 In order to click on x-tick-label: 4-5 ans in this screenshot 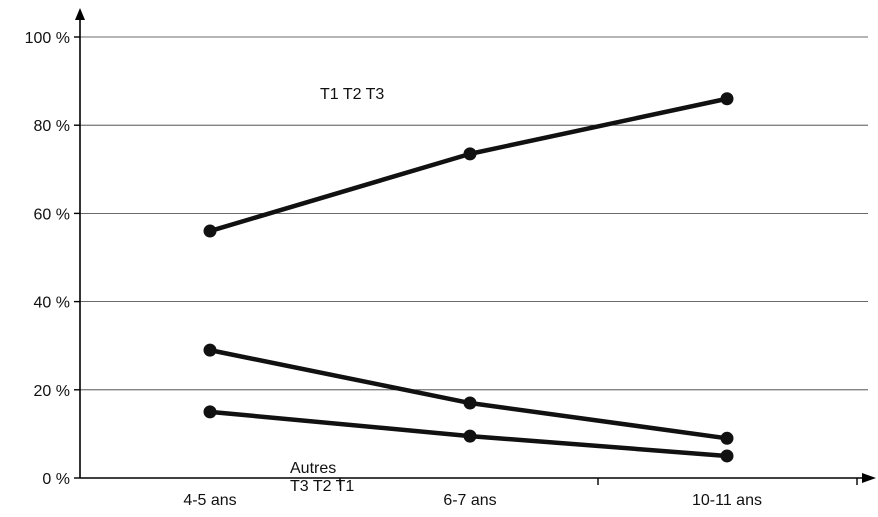, I will do `click(209, 500)`.